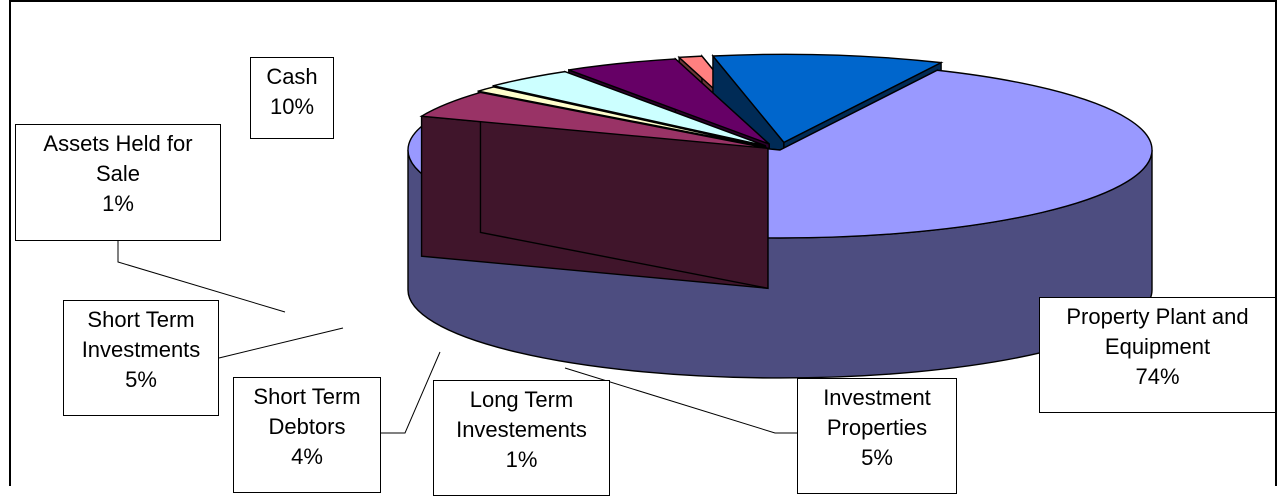 The height and width of the screenshot is (496, 1278). I want to click on label-cash: Cash 10%, so click(292, 98).